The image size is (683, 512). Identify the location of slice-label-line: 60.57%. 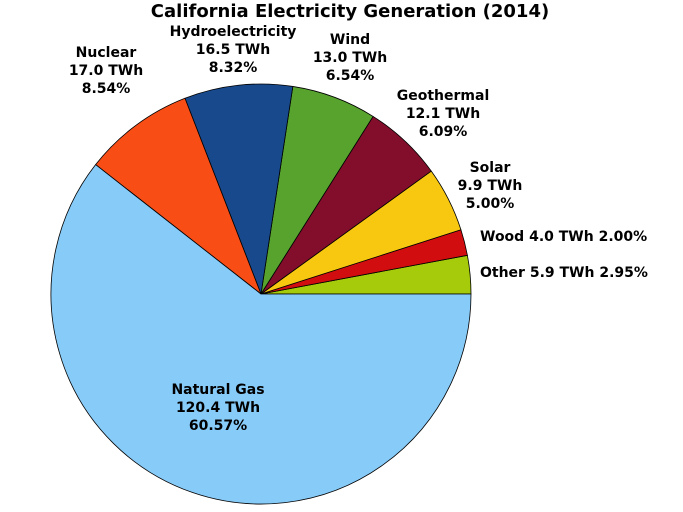
(218, 426).